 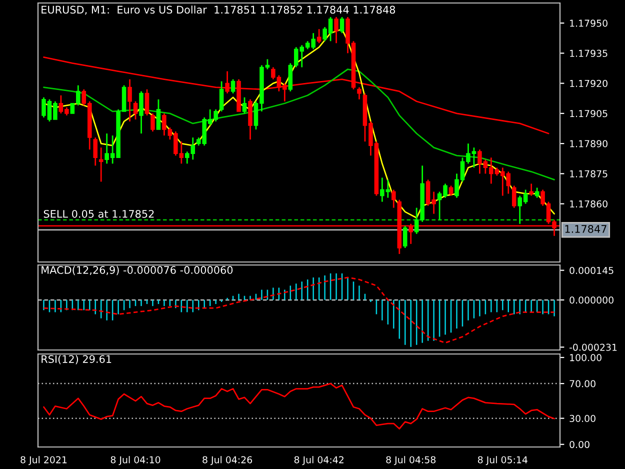 What do you see at coordinates (592, 300) in the screenshot?
I see `y-tick-label: 0.000000` at bounding box center [592, 300].